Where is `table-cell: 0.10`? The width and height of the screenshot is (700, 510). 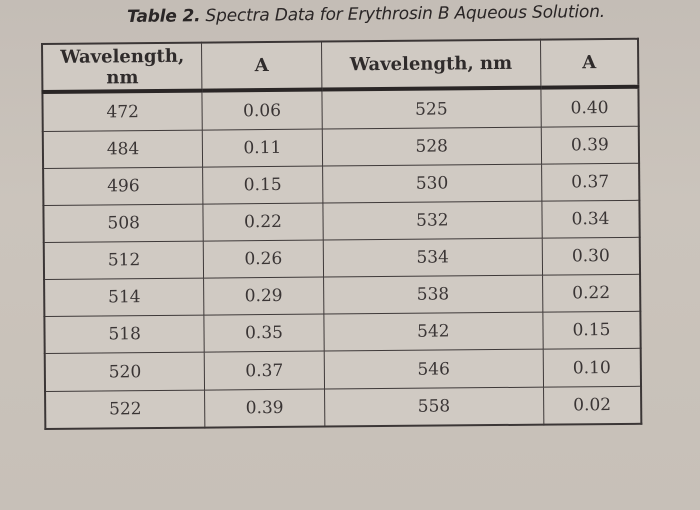 table-cell: 0.10 is located at coordinates (592, 367).